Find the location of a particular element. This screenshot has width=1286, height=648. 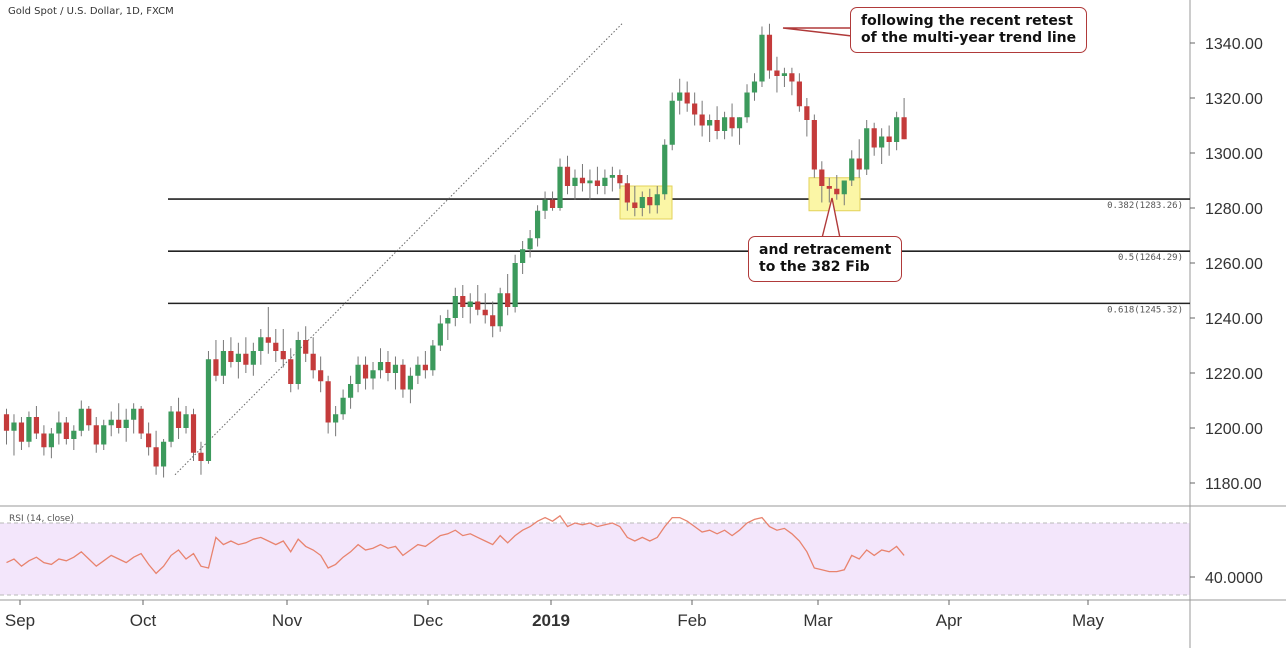

x-tick-label: May is located at coordinates (1088, 620).